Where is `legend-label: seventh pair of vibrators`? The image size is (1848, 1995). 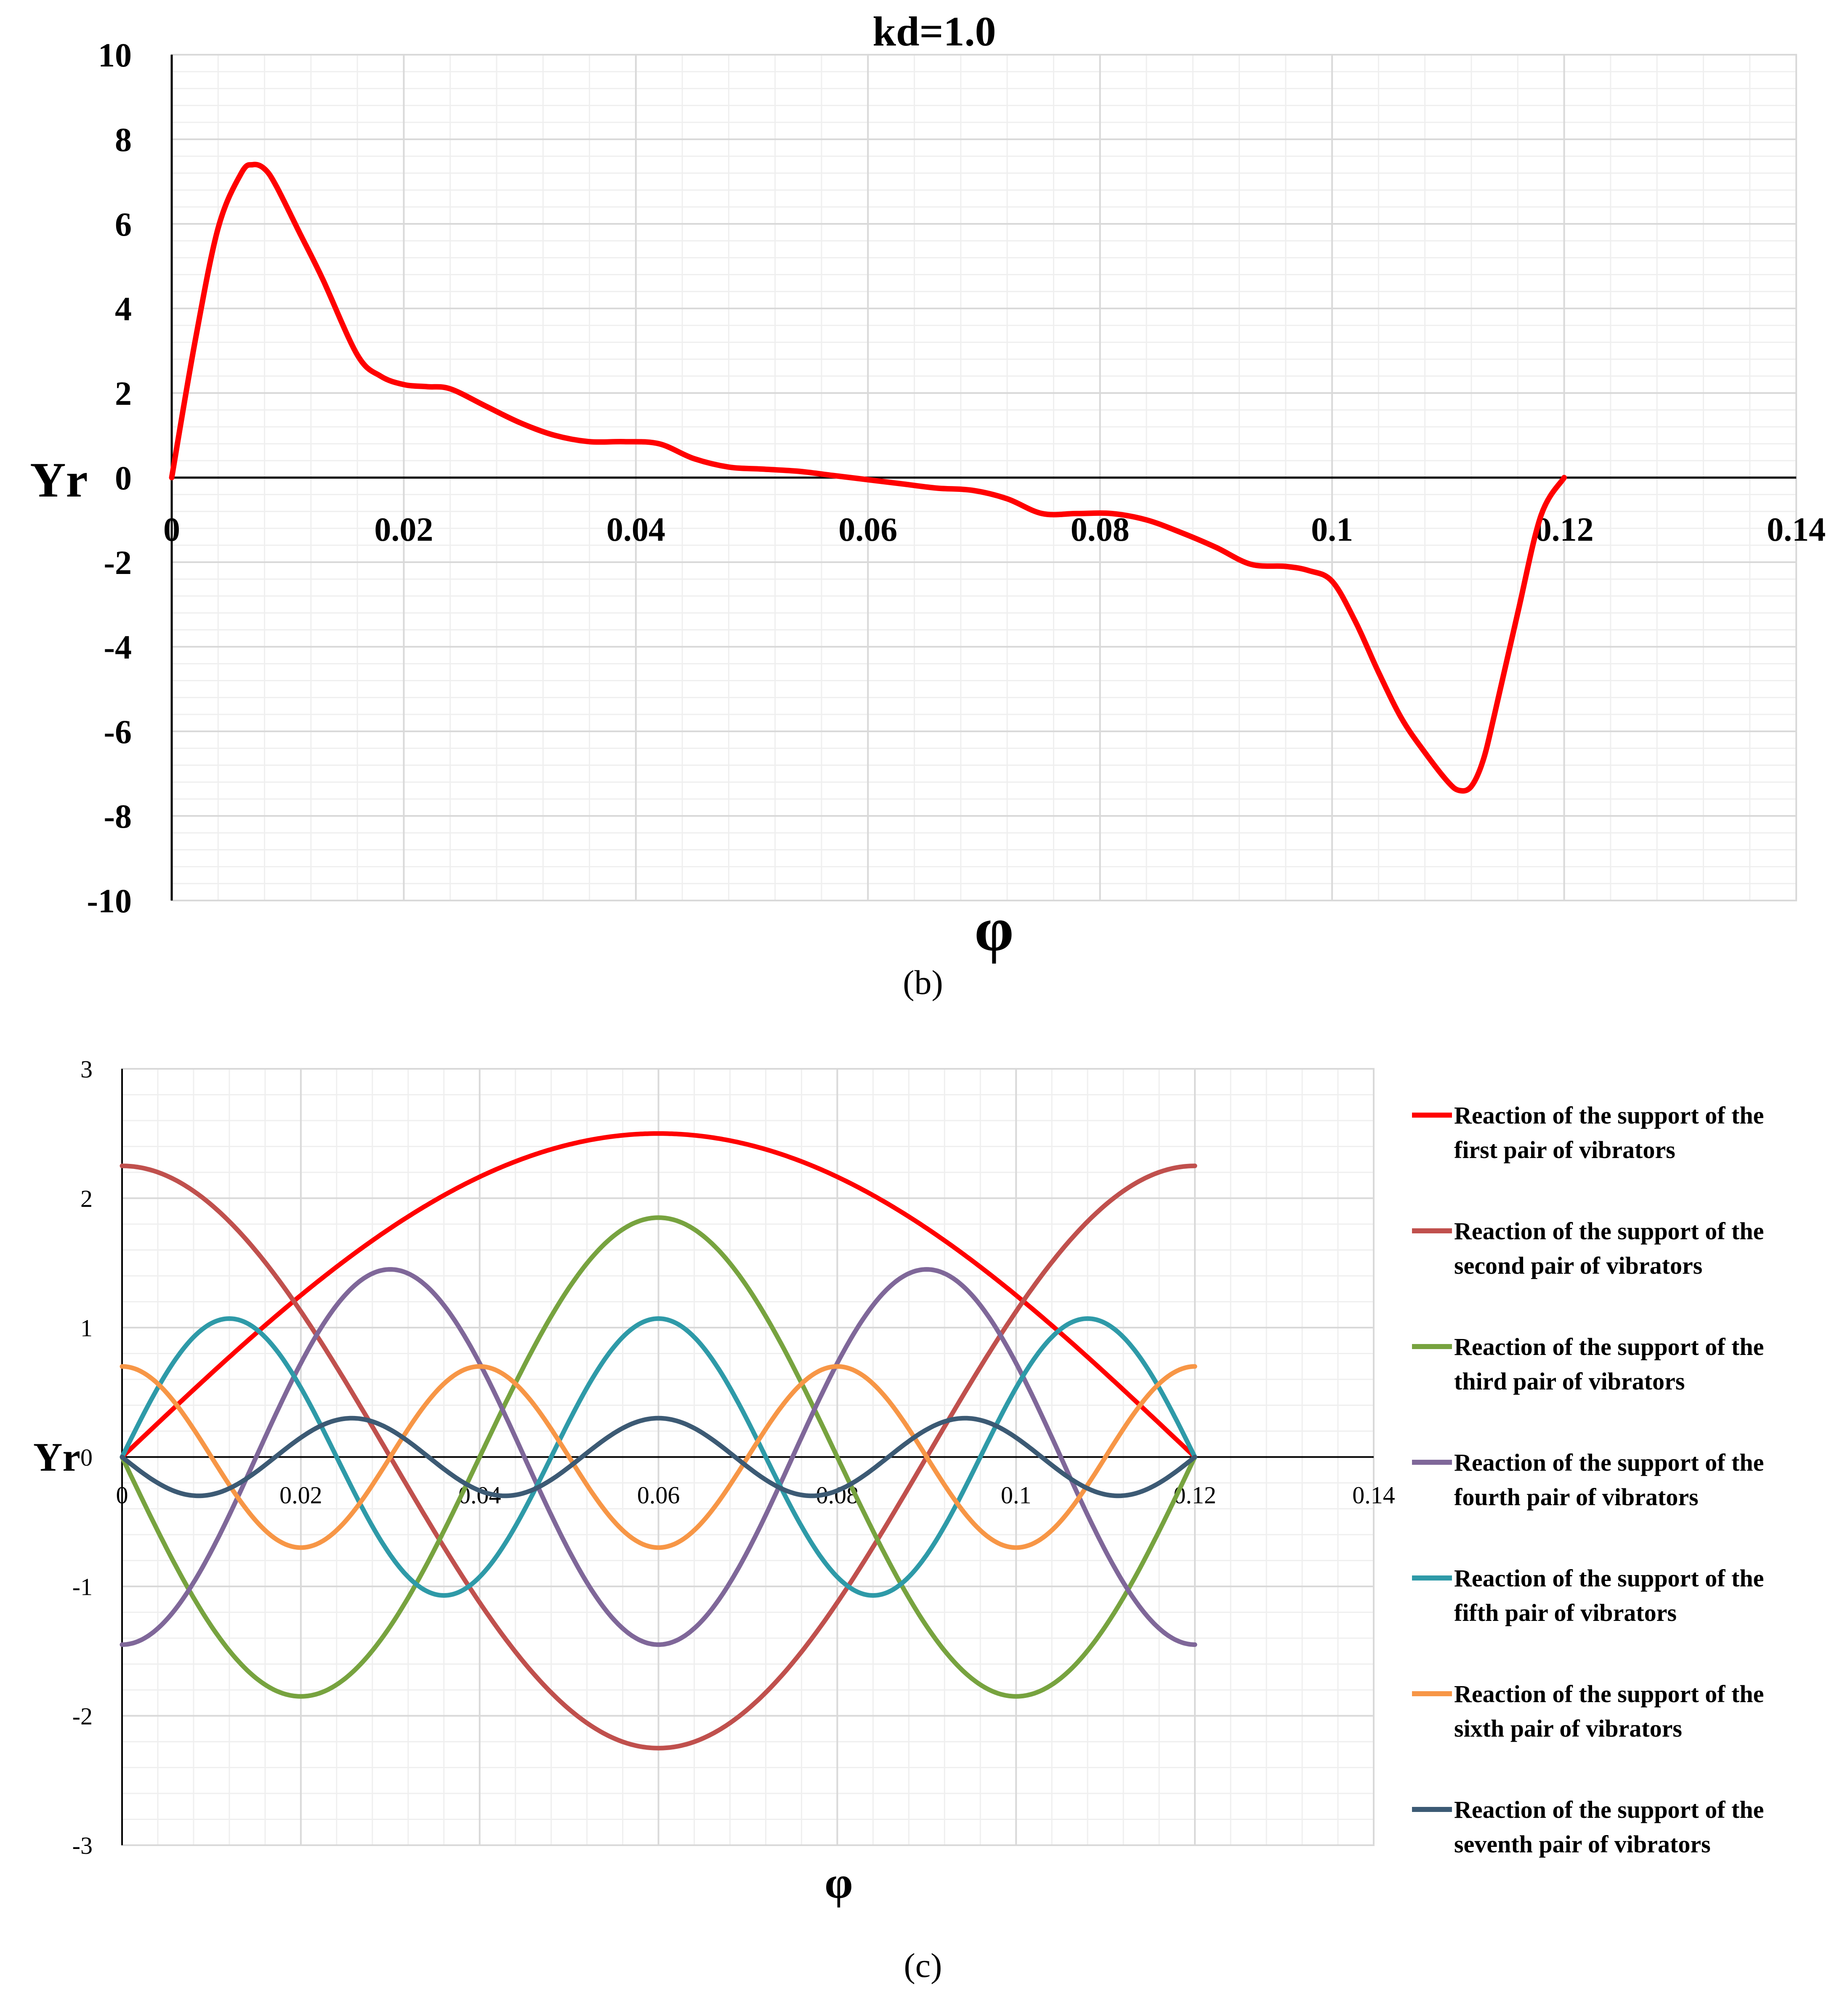
legend-label: seventh pair of vibrators is located at coordinates (1582, 1844).